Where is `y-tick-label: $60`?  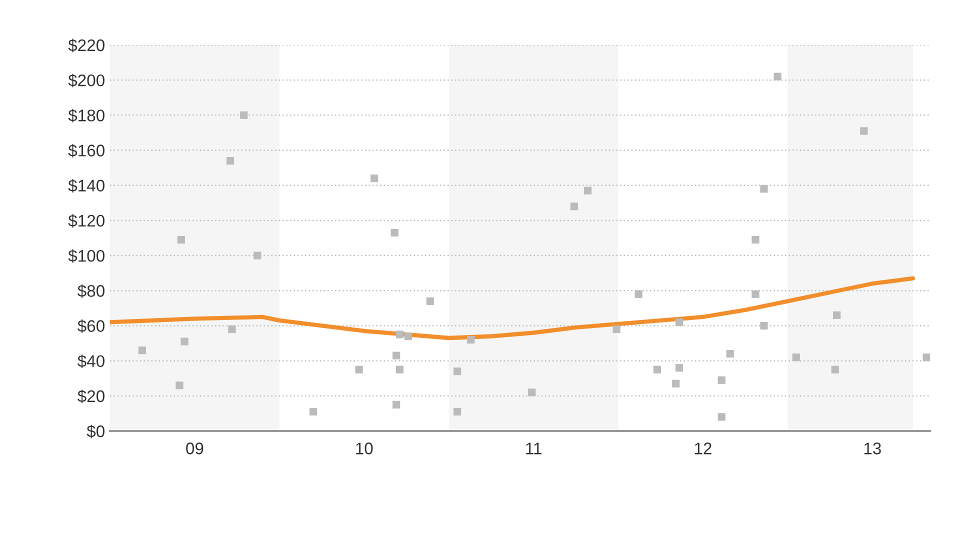
y-tick-label: $60 is located at coordinates (91, 326).